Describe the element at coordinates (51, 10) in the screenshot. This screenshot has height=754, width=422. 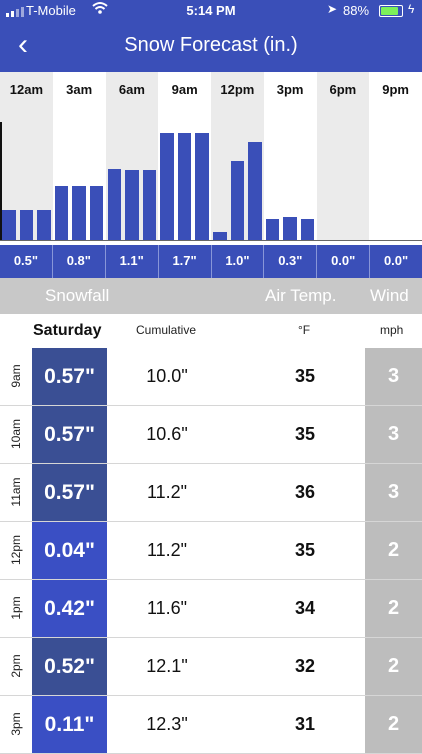
I see `carrier-name: T-Mobile` at that location.